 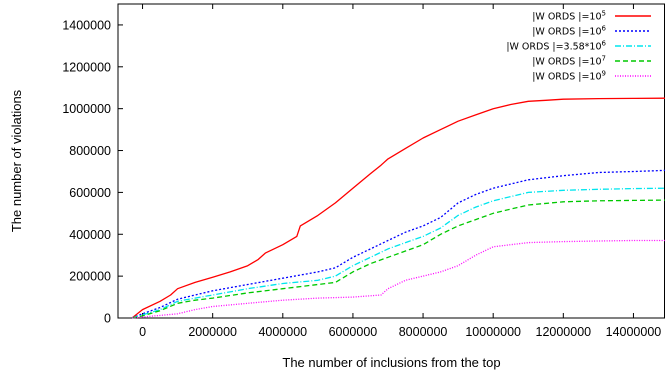 What do you see at coordinates (423, 332) in the screenshot?
I see `x-tick-label: 8000000` at bounding box center [423, 332].